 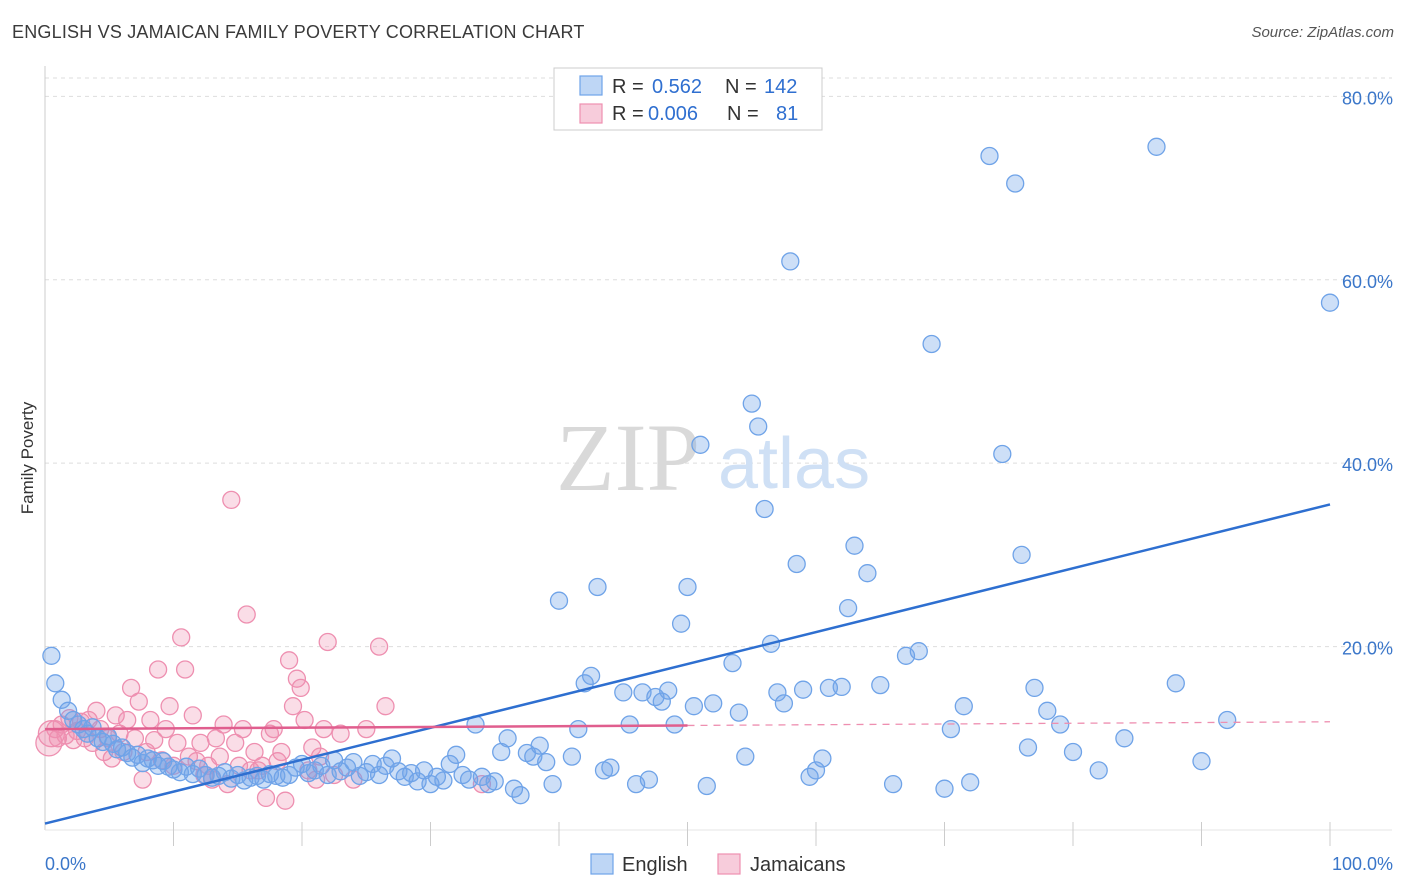 What do you see at coordinates (1367, 465) in the screenshot?
I see `y-tick-label-1: 40.0%` at bounding box center [1367, 465].